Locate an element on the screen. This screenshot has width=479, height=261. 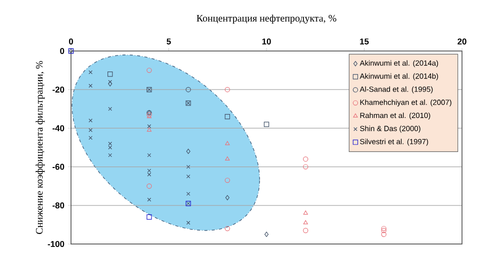
y-tick-label: -60 is located at coordinates (58, 167).